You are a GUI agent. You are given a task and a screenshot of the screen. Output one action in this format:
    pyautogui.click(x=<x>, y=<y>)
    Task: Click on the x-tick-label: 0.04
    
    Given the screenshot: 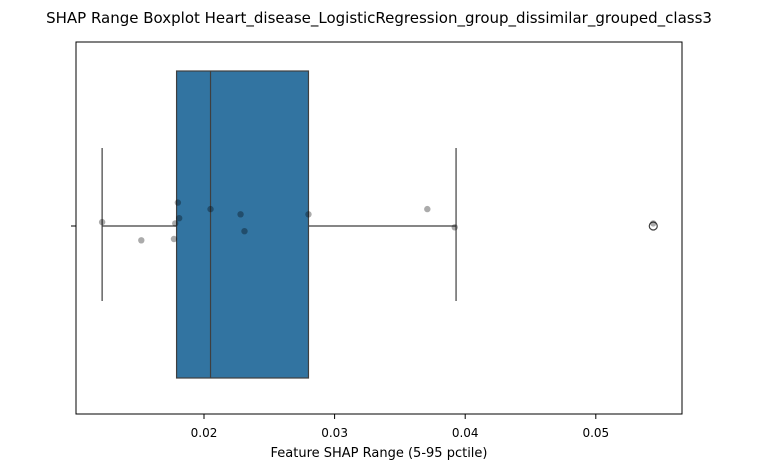 What is the action you would take?
    pyautogui.click(x=465, y=433)
    